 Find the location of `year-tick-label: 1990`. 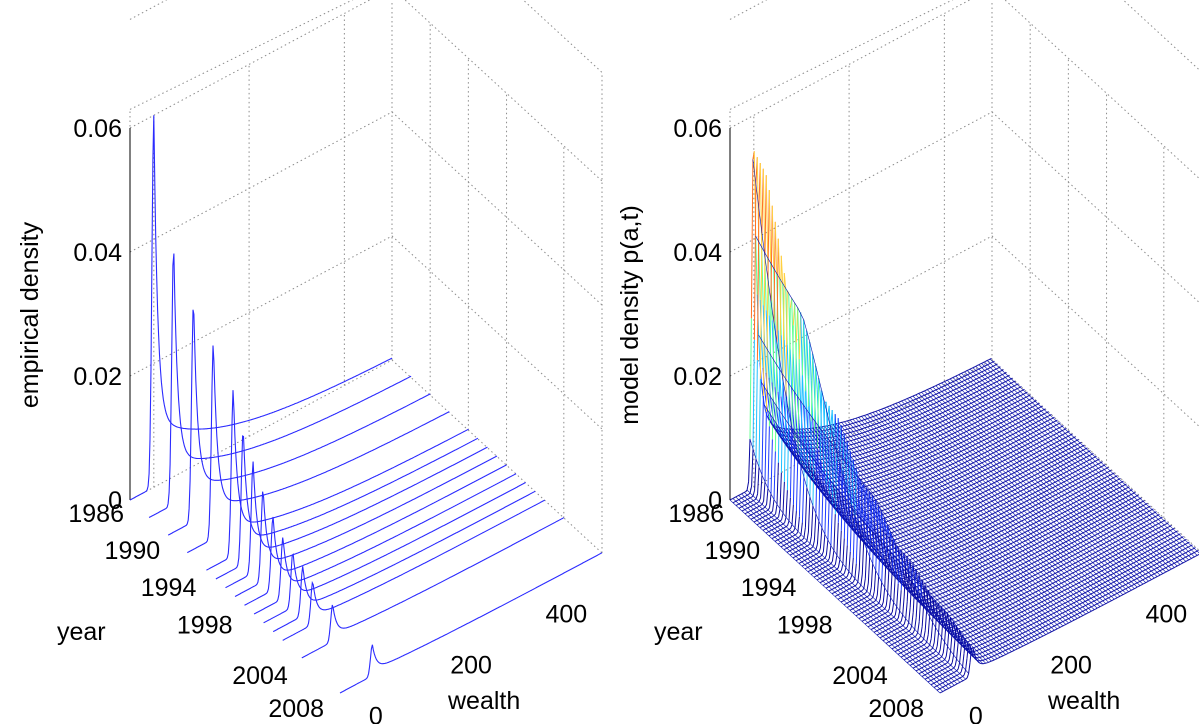

year-tick-label: 1990 is located at coordinates (133, 551).